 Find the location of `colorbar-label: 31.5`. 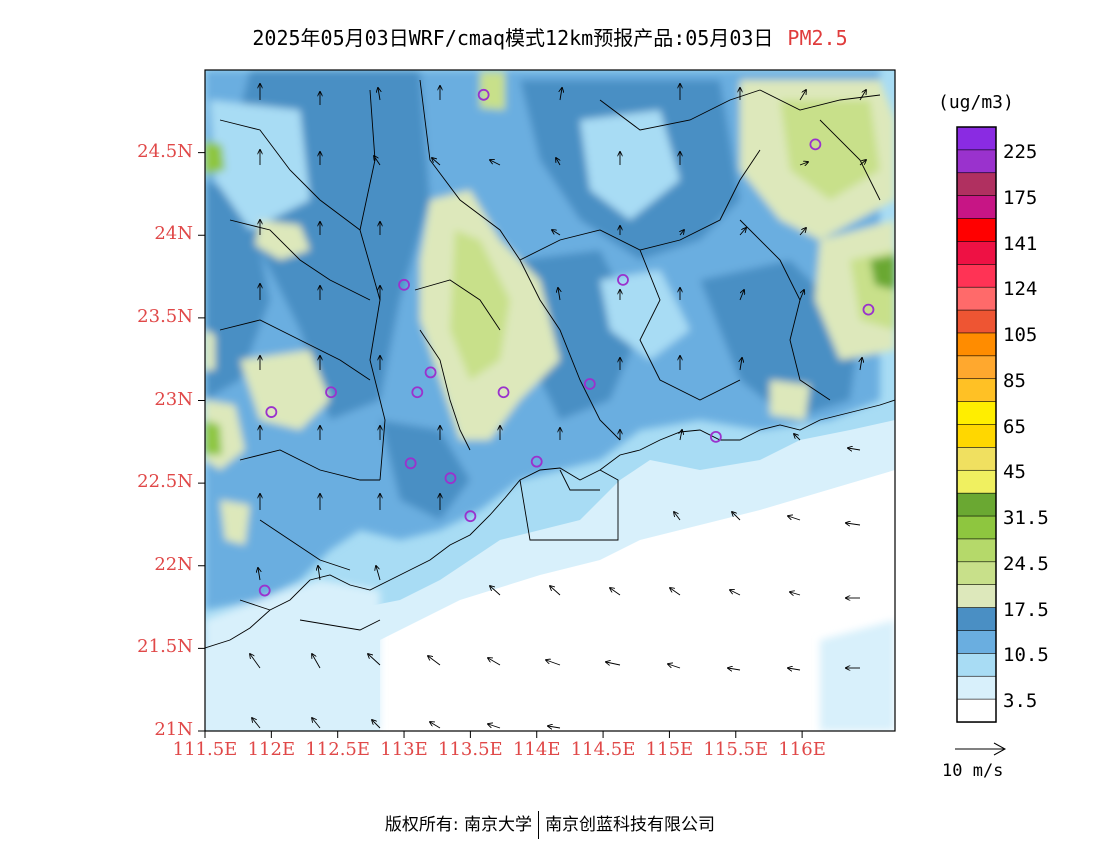

colorbar-label: 31.5 is located at coordinates (1026, 518).